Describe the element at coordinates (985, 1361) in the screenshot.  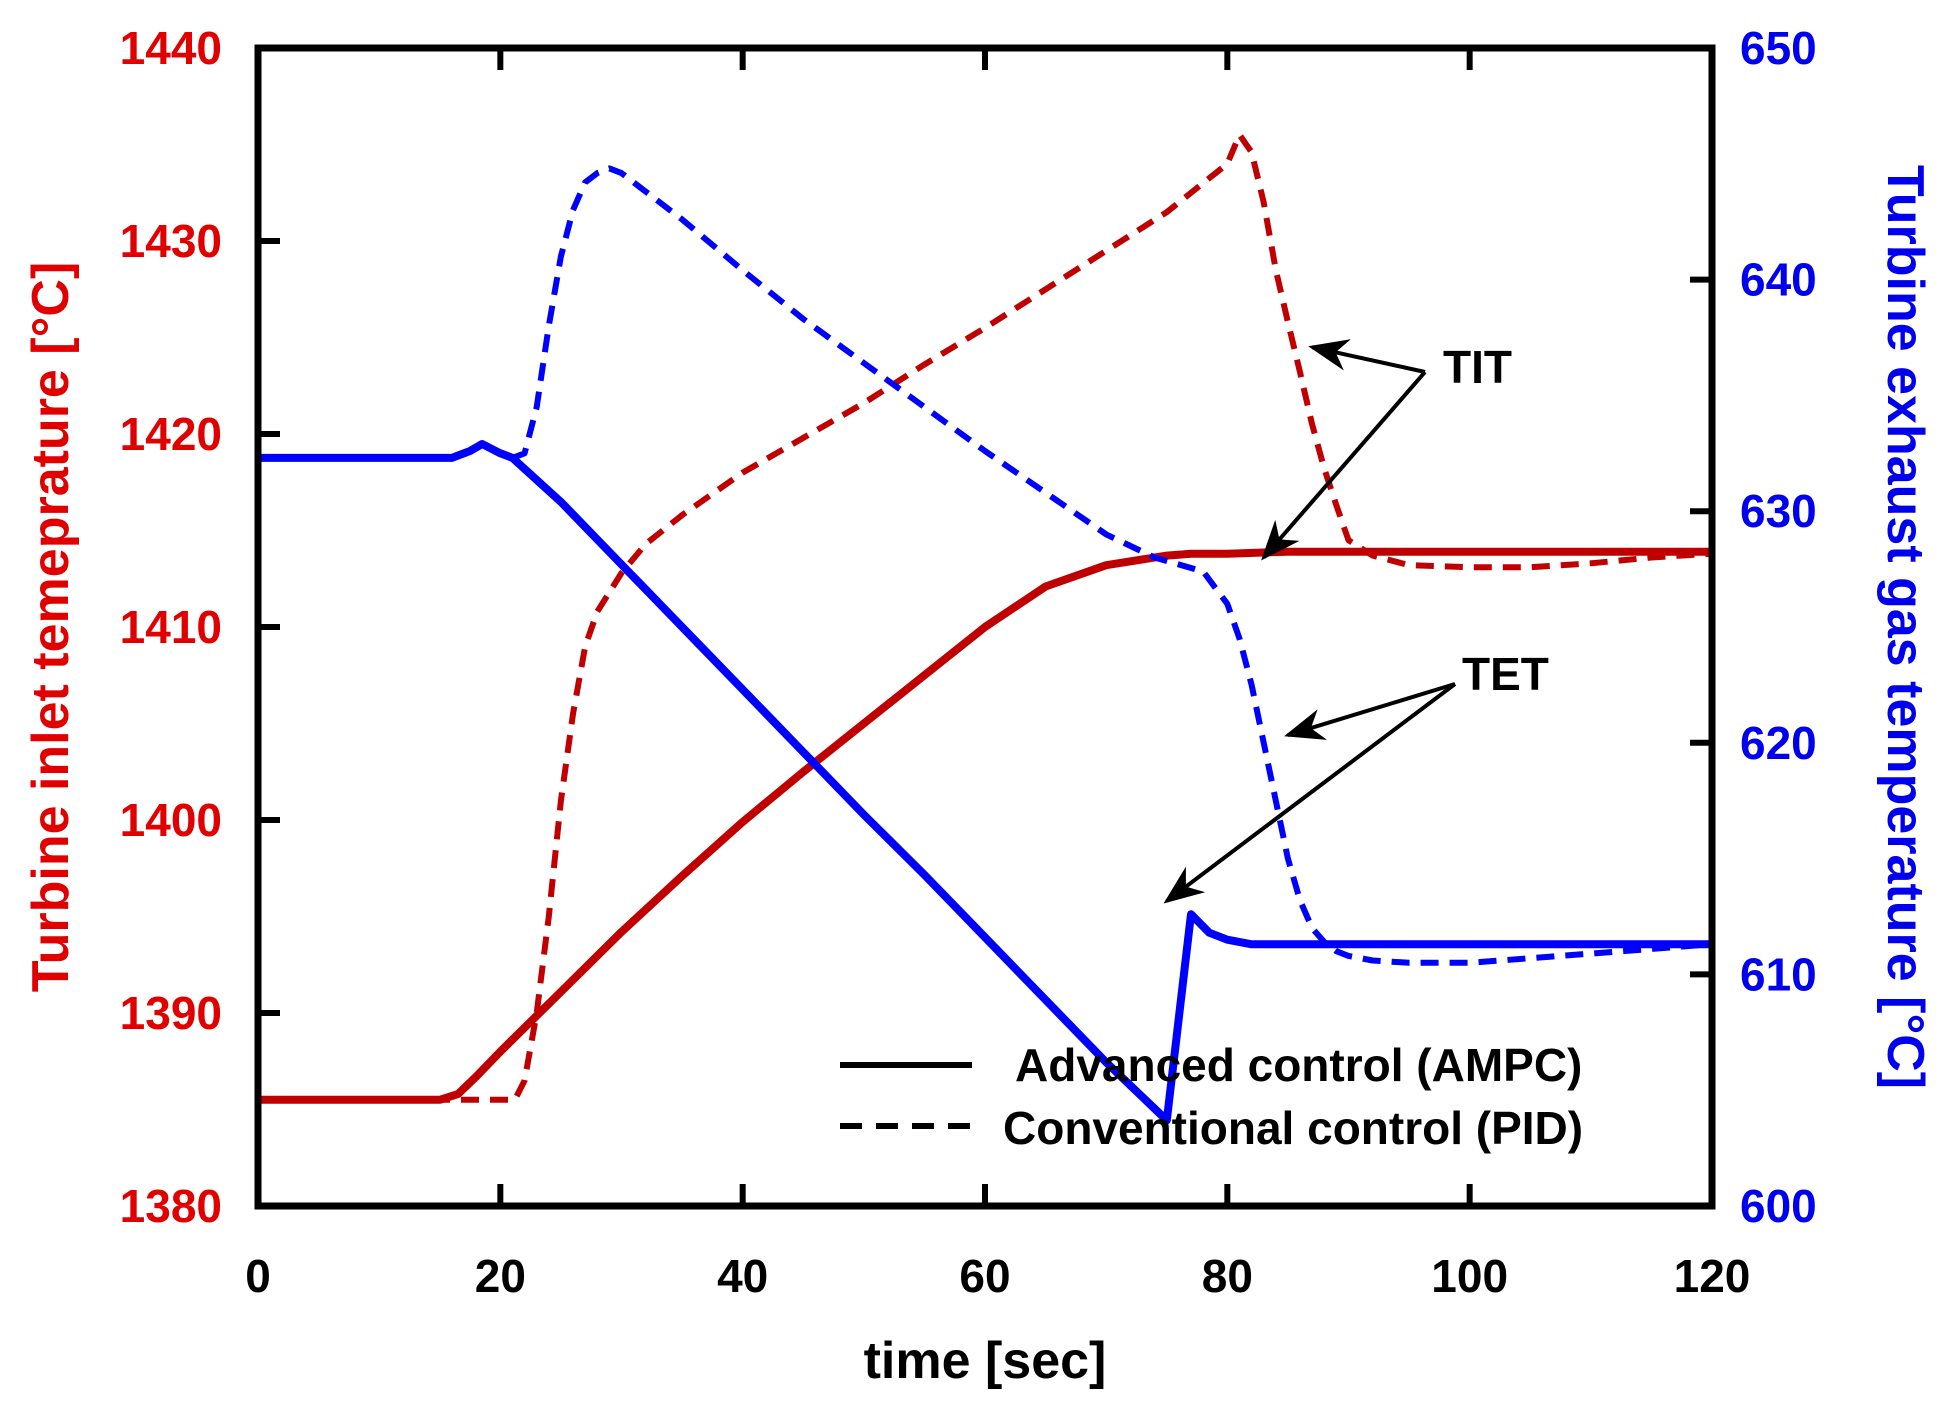
I see `x-axis-title: time [sec]` at that location.